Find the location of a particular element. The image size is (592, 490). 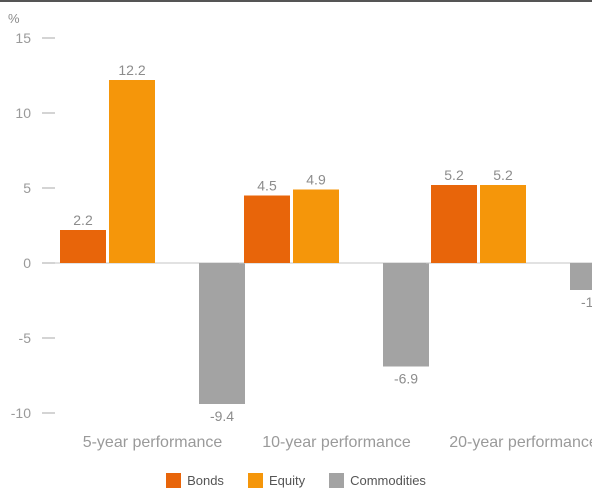

data-label: 12.2 is located at coordinates (131, 70).